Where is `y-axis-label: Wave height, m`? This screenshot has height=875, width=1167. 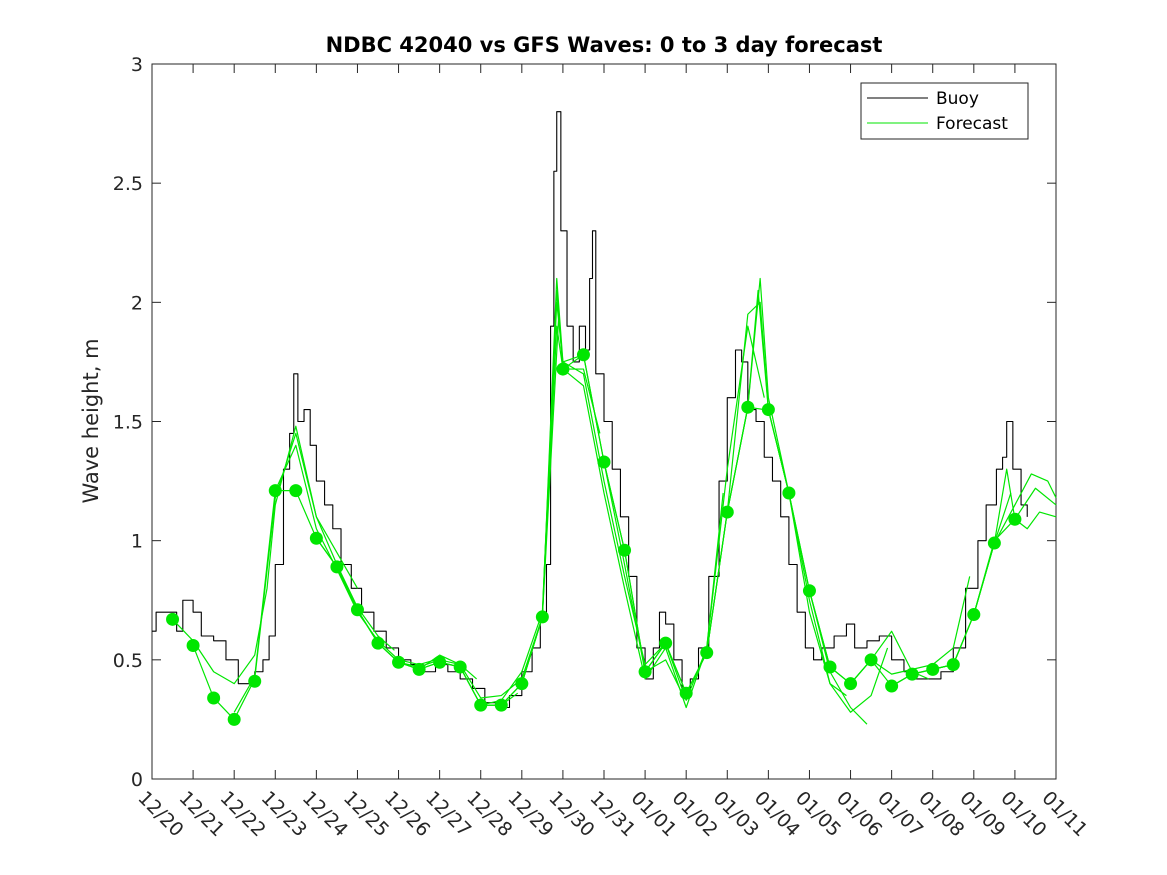 y-axis-label: Wave height, m is located at coordinates (91, 420).